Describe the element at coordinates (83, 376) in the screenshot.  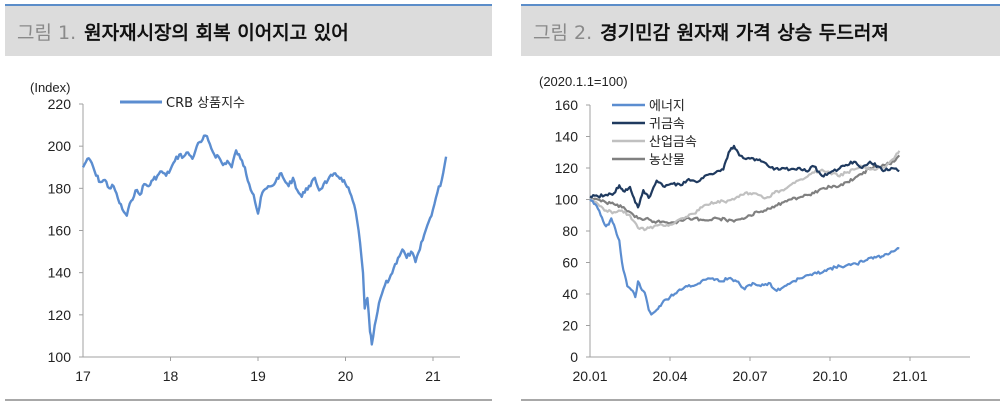
I see `x-tick-label: 17` at that location.